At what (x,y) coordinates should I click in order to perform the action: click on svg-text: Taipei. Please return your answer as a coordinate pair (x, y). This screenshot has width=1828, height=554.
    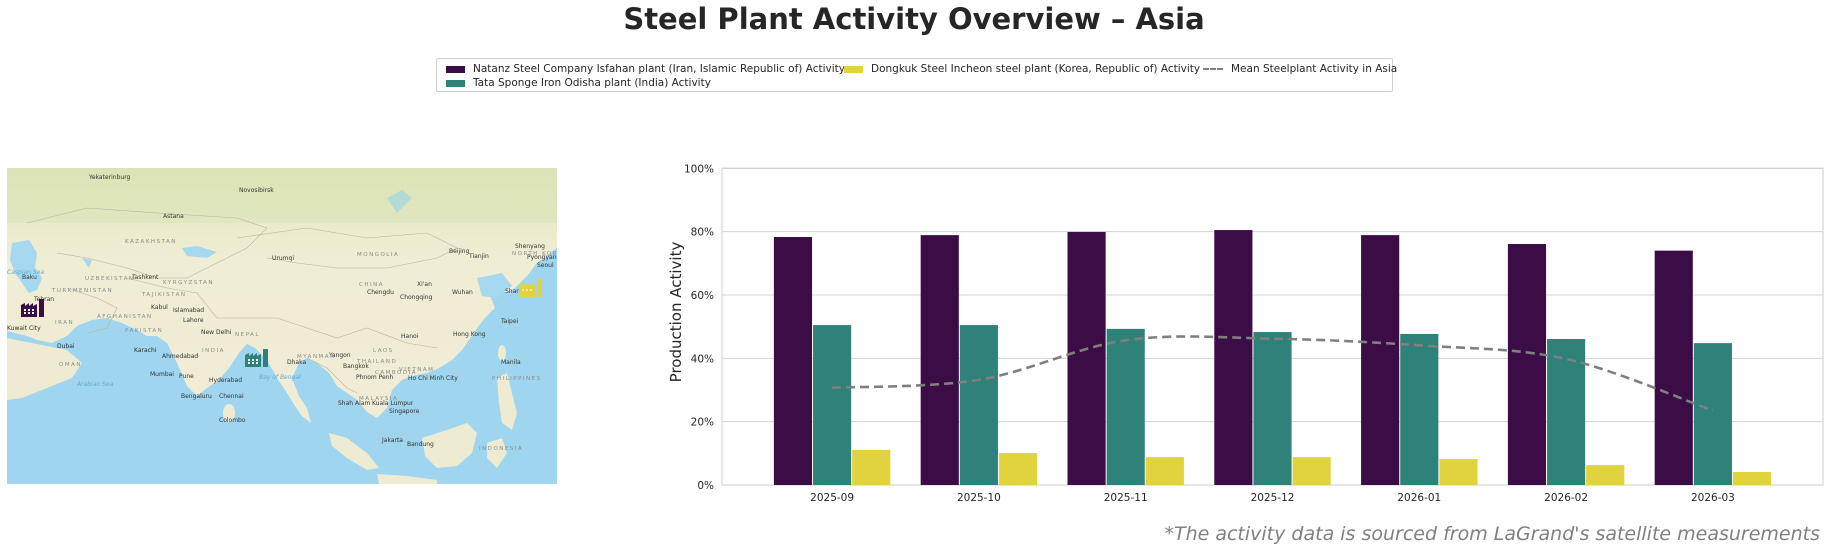
    Looking at the image, I should click on (509, 321).